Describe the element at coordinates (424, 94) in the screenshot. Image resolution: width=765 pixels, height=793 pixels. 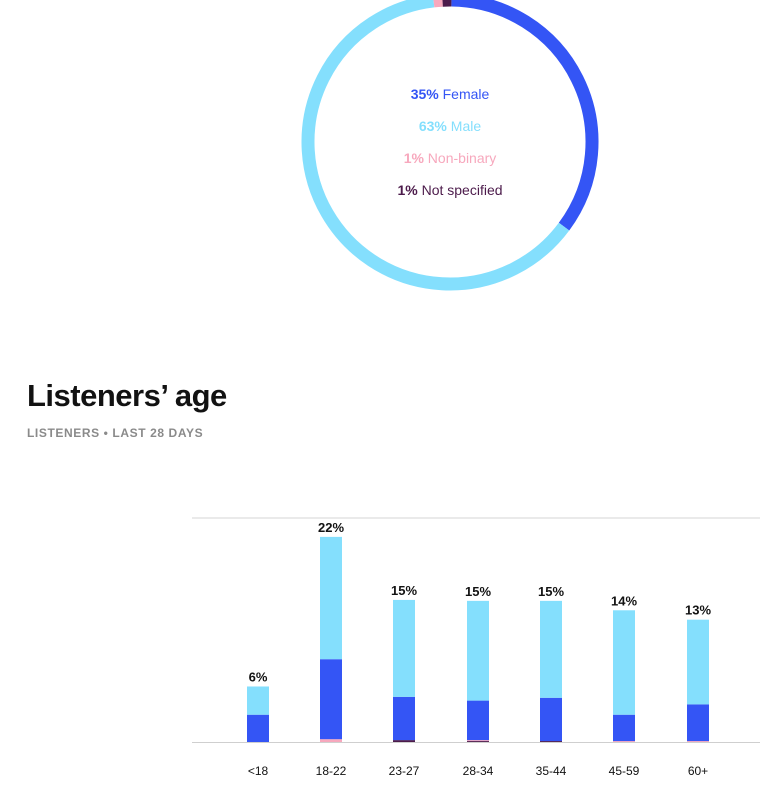
I see `legend-pct: 35%` at that location.